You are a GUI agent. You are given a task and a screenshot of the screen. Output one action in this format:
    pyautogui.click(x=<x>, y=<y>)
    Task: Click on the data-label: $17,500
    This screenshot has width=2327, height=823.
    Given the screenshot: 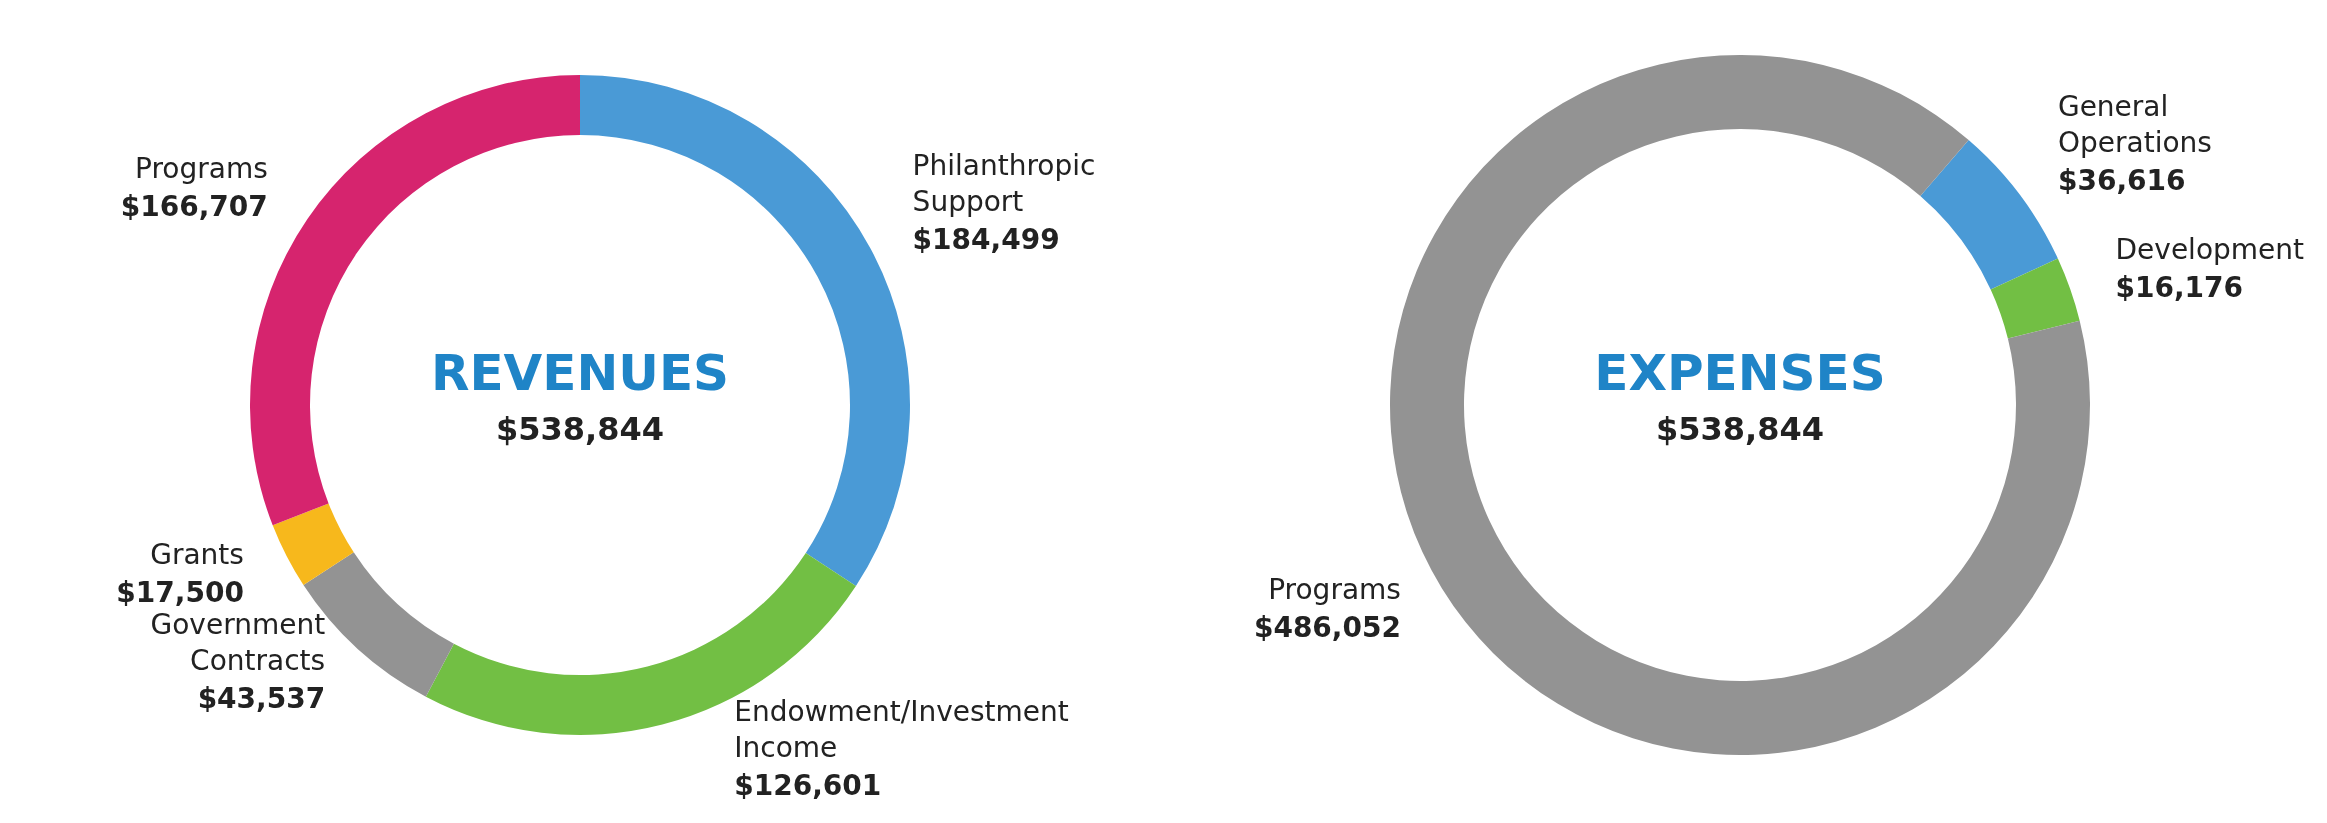 What is the action you would take?
    pyautogui.click(x=180, y=592)
    